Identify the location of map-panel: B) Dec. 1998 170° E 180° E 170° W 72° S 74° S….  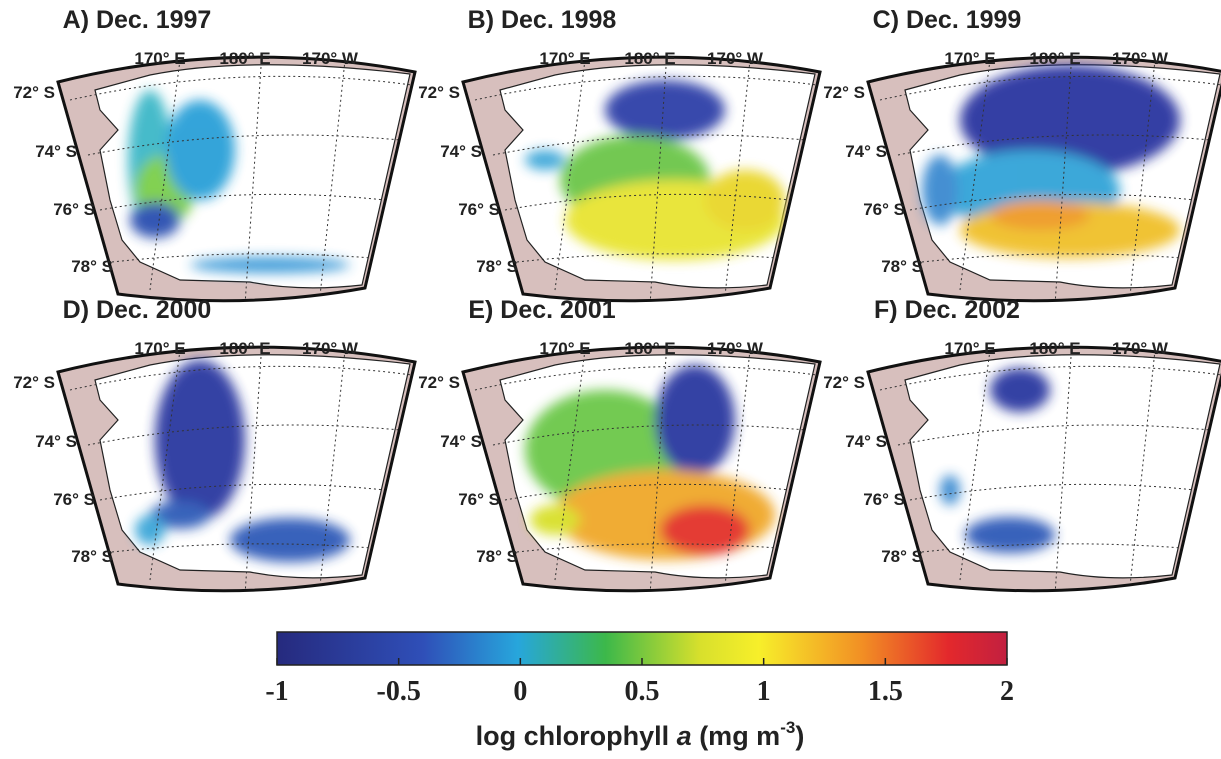
(620, 154).